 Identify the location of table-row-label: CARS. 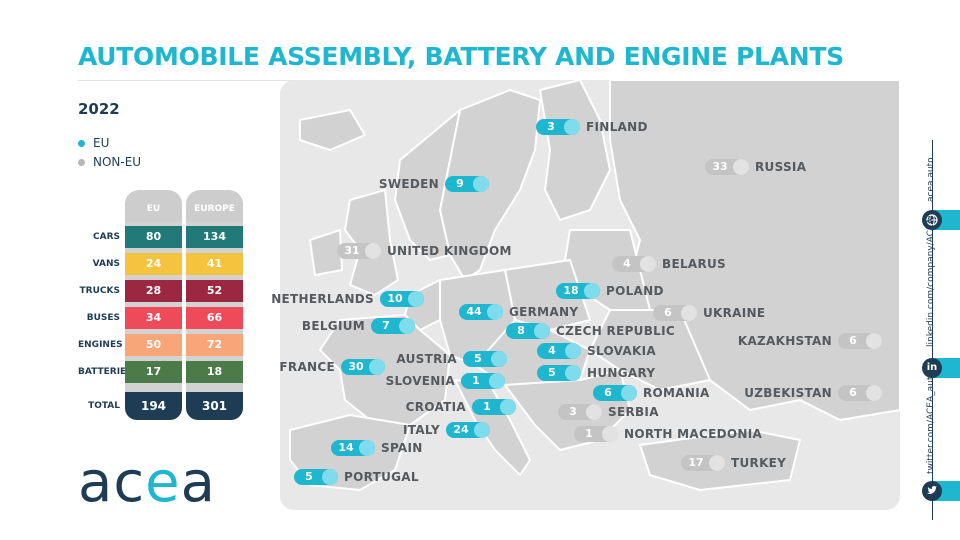
(106, 237).